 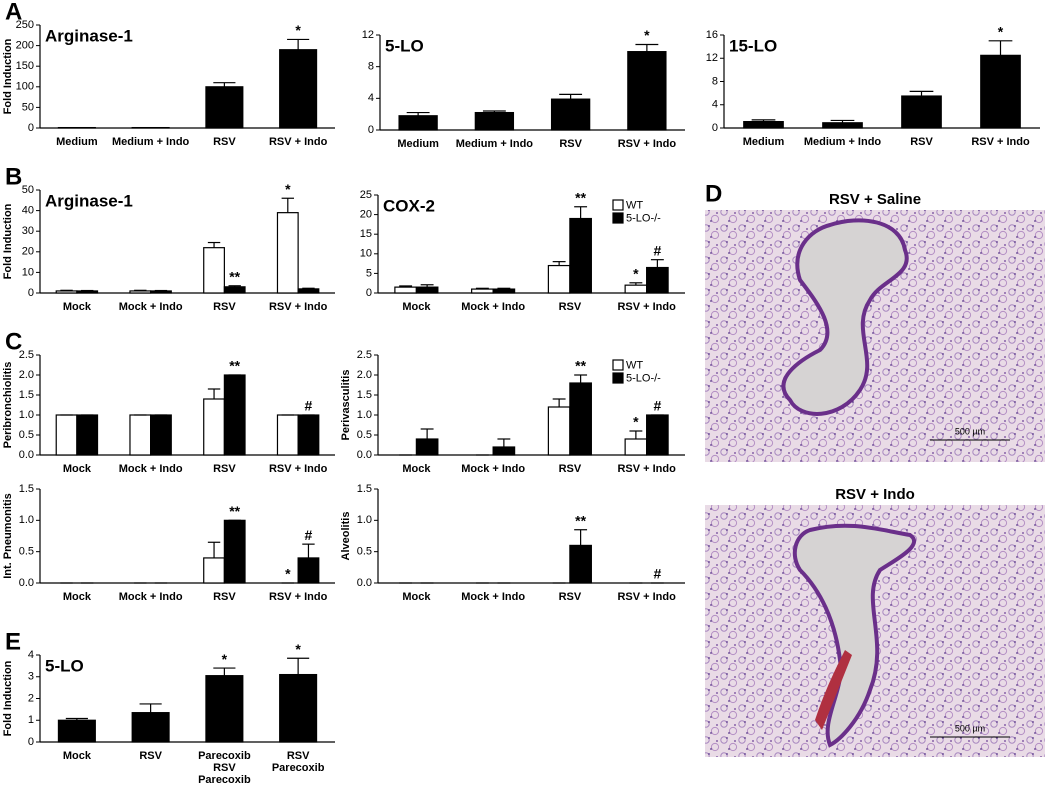 I want to click on legend-label: 5-LO-/-, so click(x=643, y=218).